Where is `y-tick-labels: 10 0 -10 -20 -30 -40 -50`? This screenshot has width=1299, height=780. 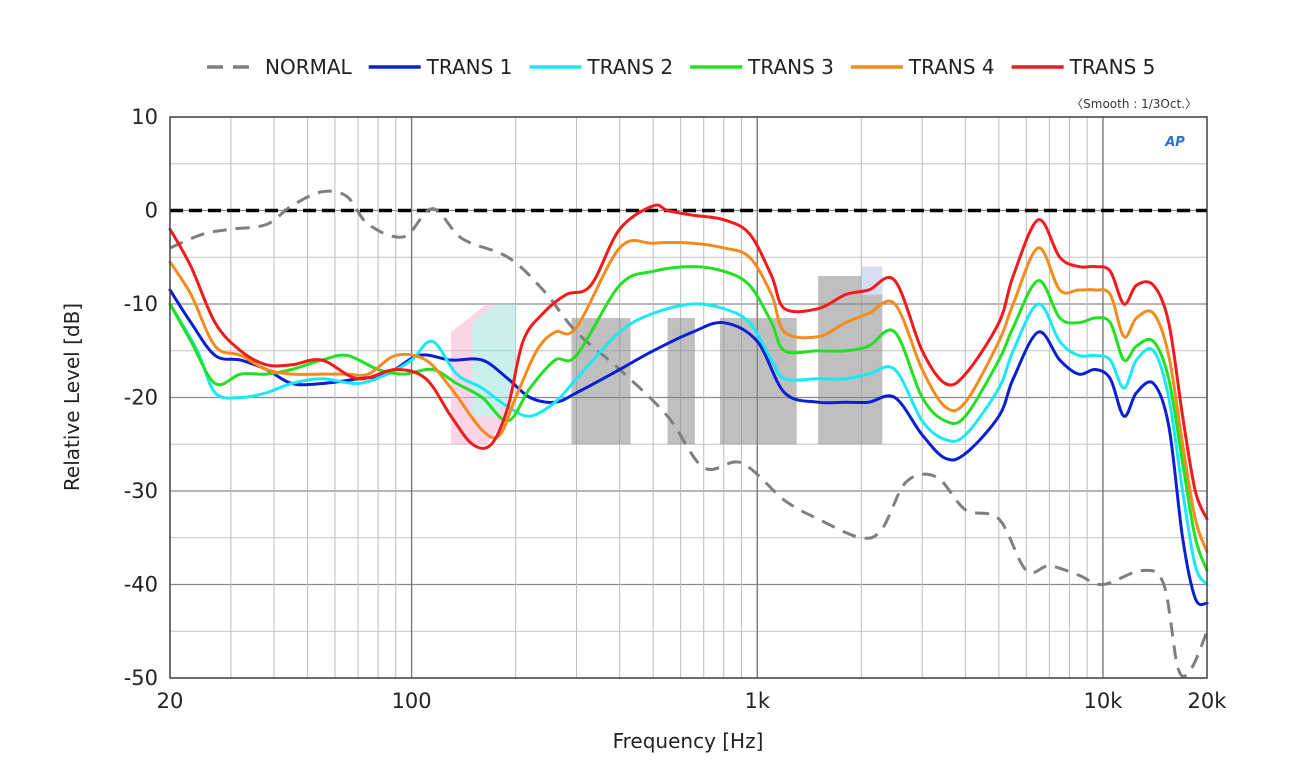
y-tick-labels: 10 0 -10 -20 -30 -40 -50 is located at coordinates (141, 397).